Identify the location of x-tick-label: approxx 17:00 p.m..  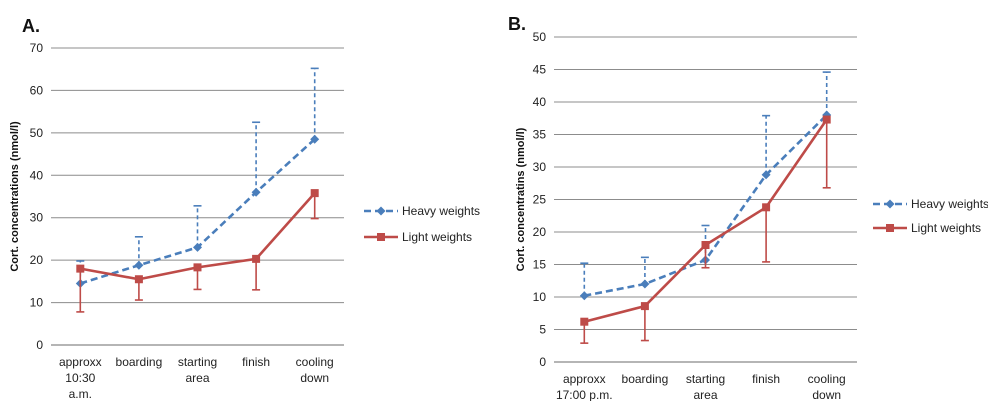
(584, 386).